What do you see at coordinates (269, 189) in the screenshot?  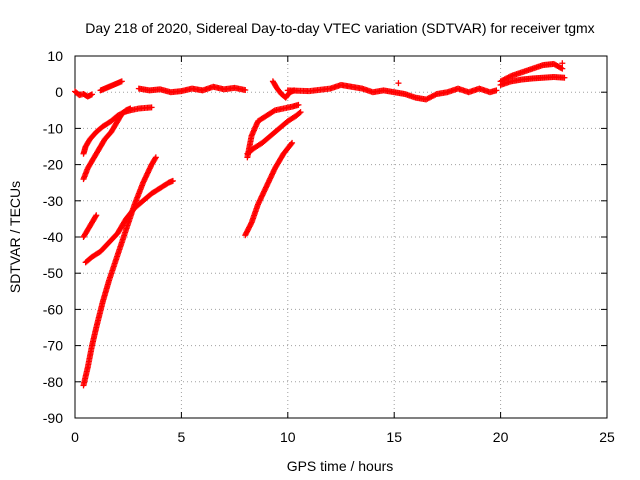 I see `series-steep-h` at bounding box center [269, 189].